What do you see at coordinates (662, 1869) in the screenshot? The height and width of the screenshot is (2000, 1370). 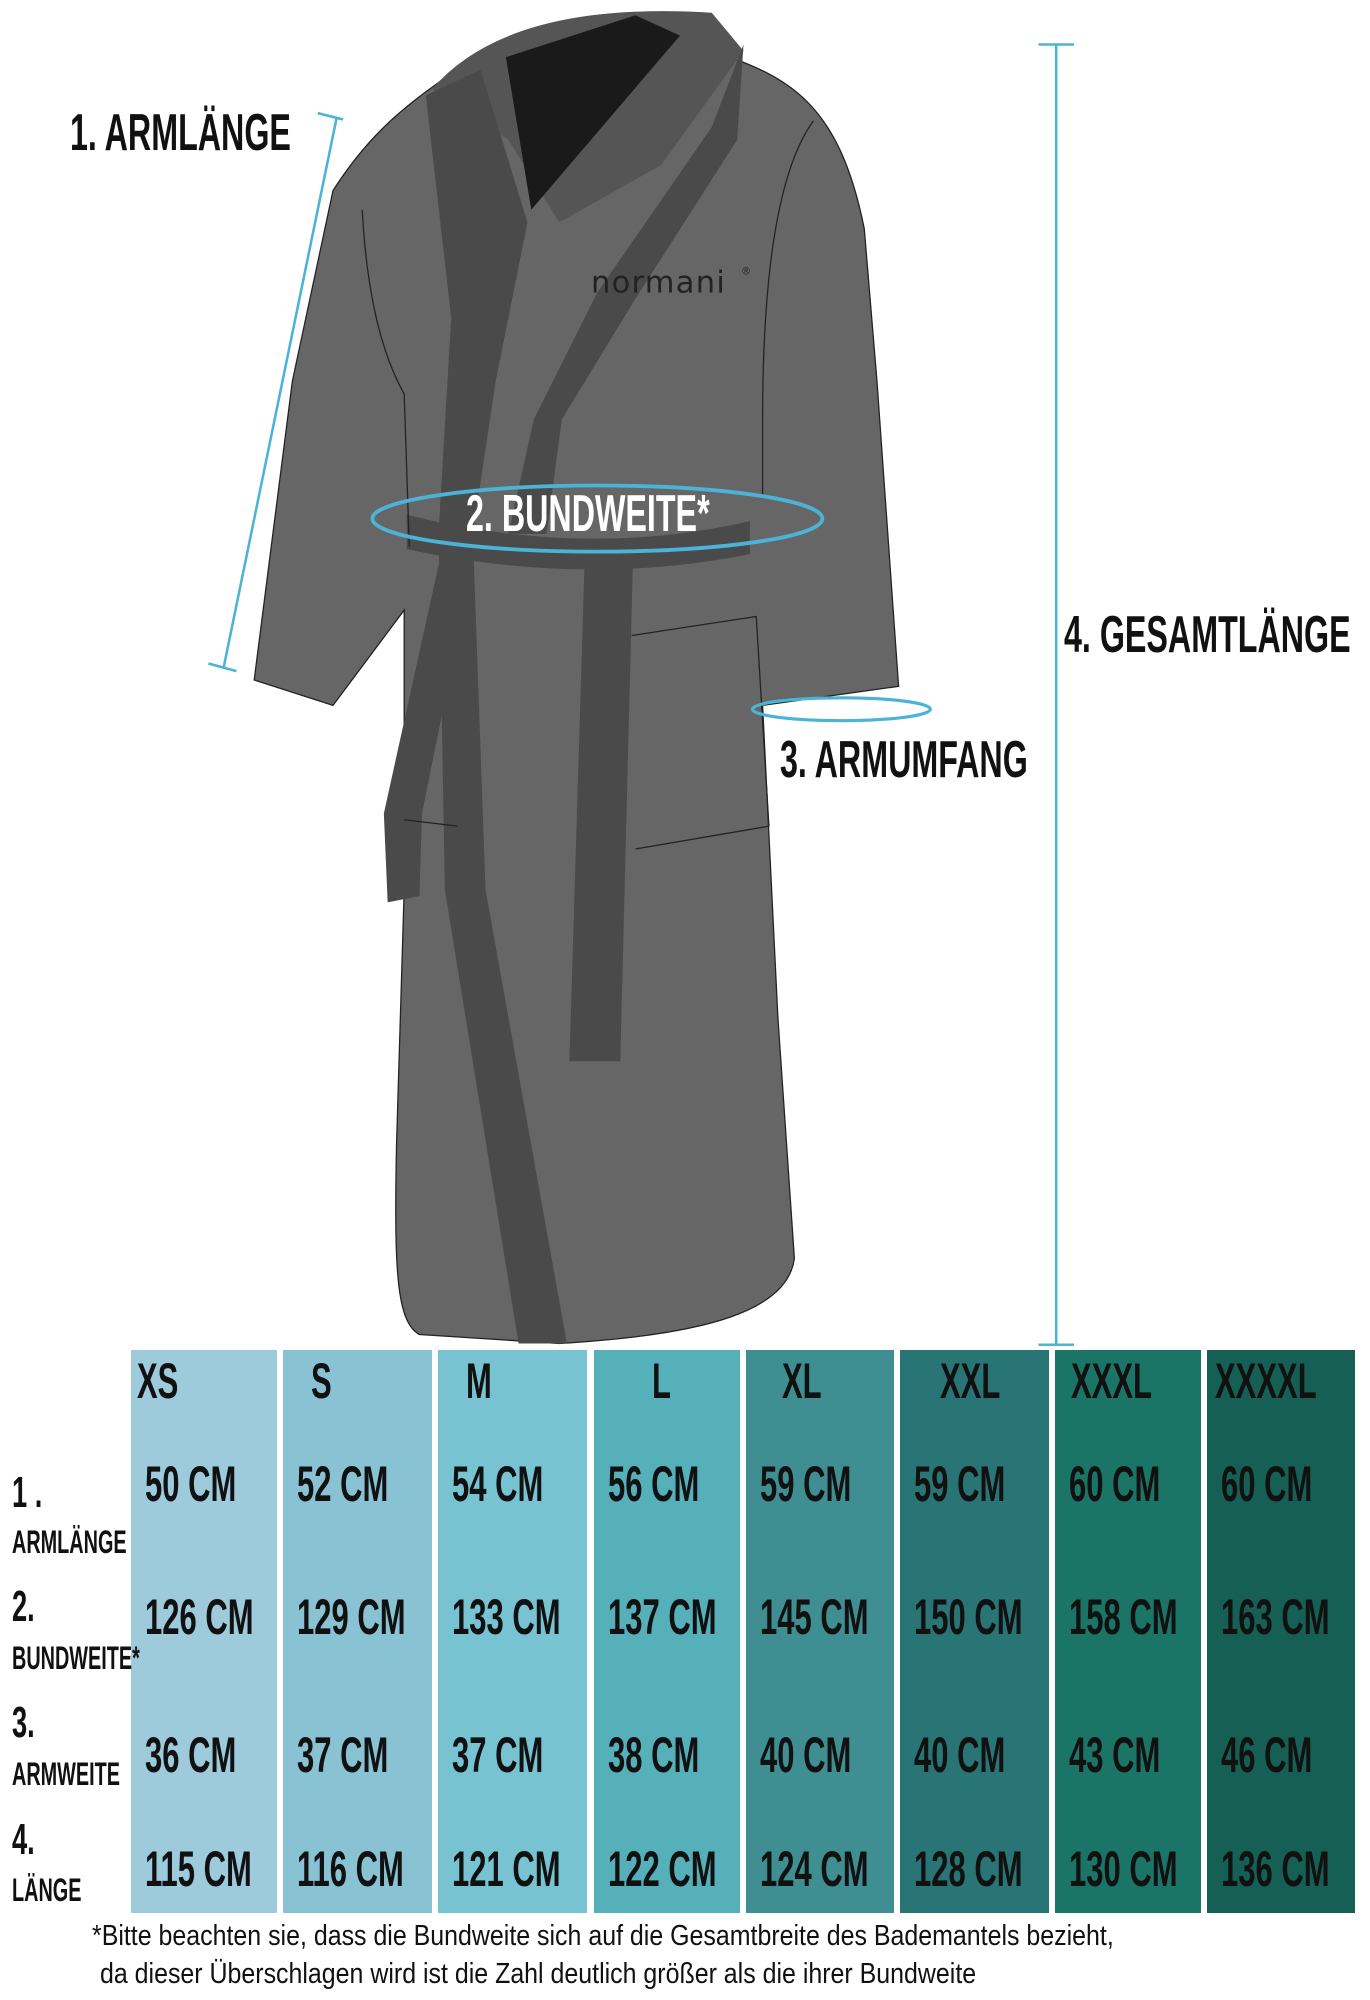 I see `size-value: 122 CM` at bounding box center [662, 1869].